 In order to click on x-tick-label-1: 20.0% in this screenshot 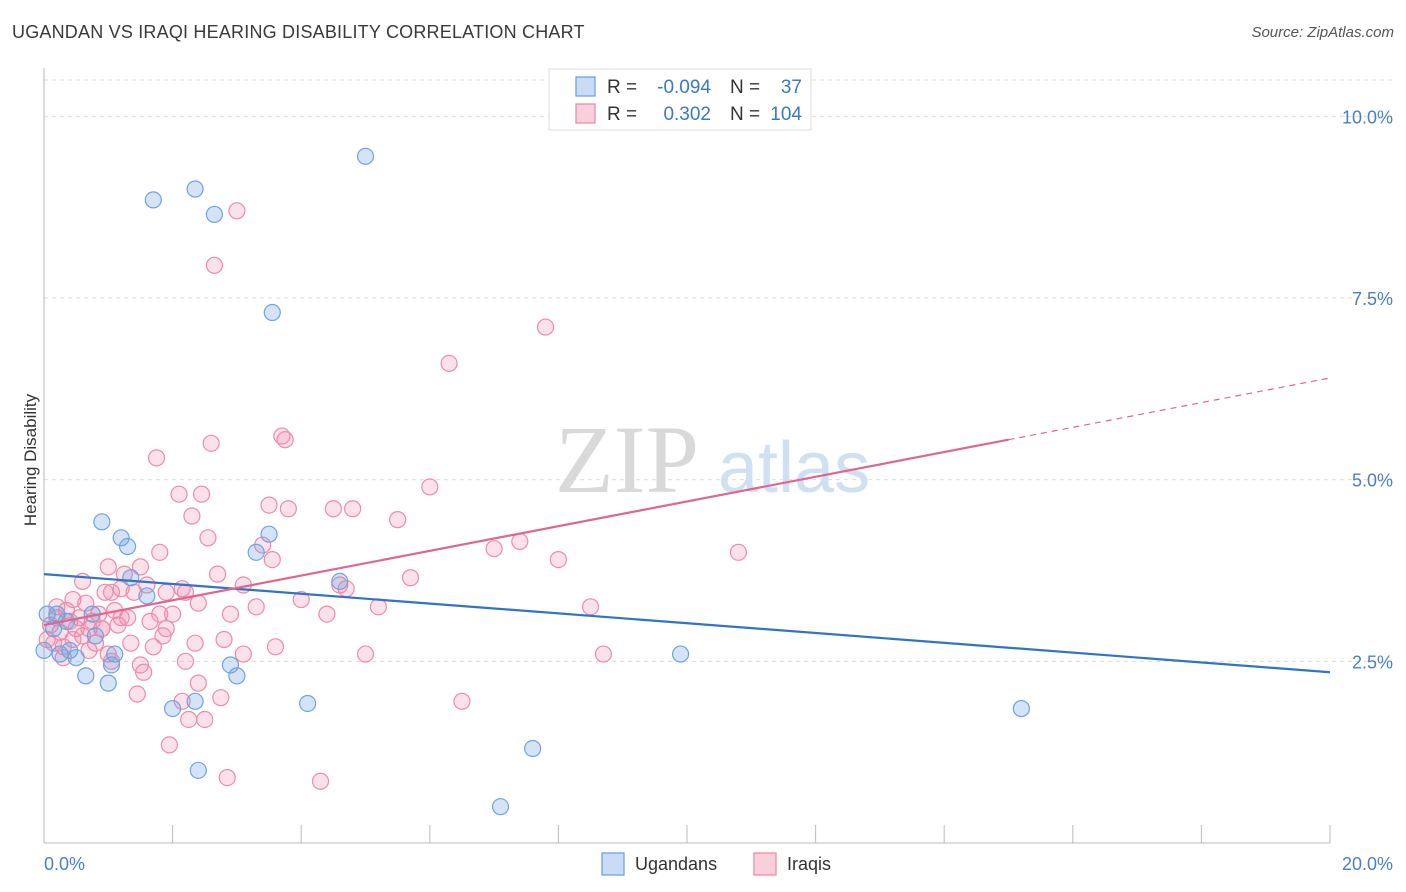, I will do `click(1367, 864)`.